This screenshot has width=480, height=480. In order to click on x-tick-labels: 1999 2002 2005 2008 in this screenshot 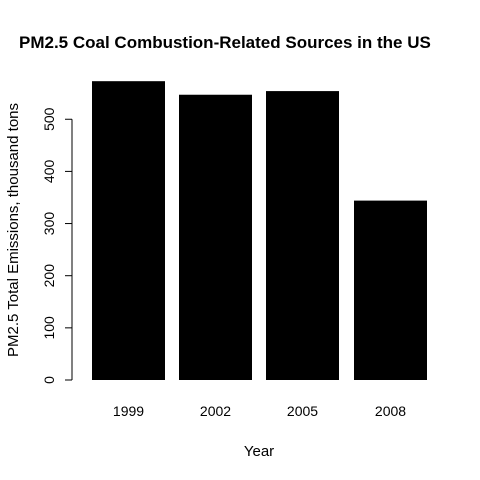, I will do `click(259, 411)`.